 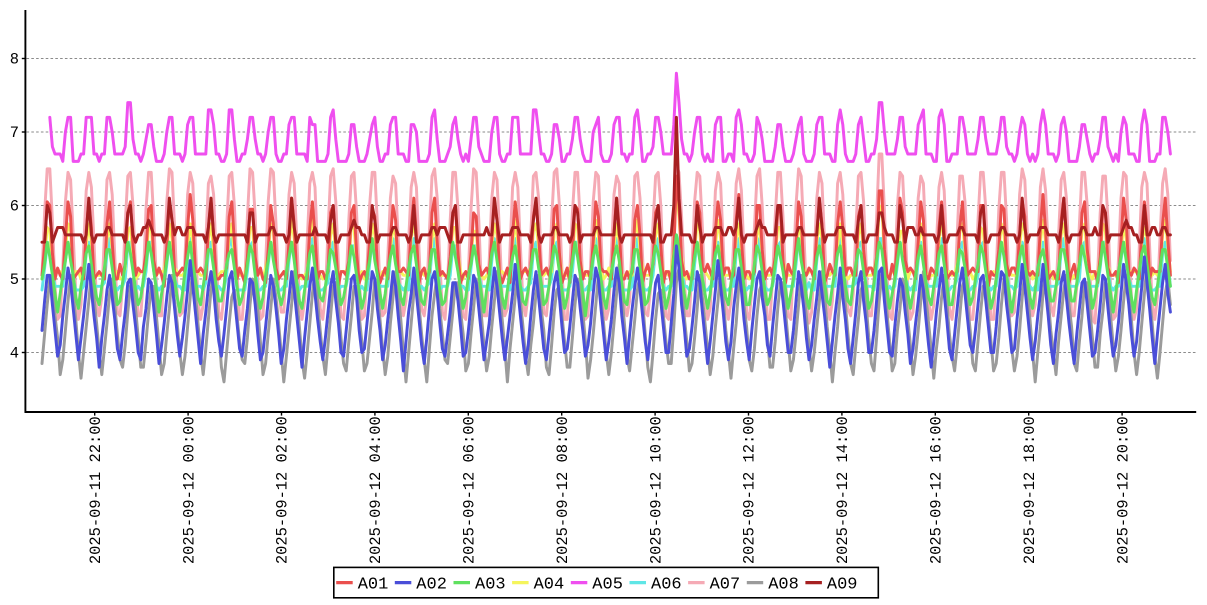 What do you see at coordinates (725, 585) in the screenshot?
I see `svg-text: A07` at bounding box center [725, 585].